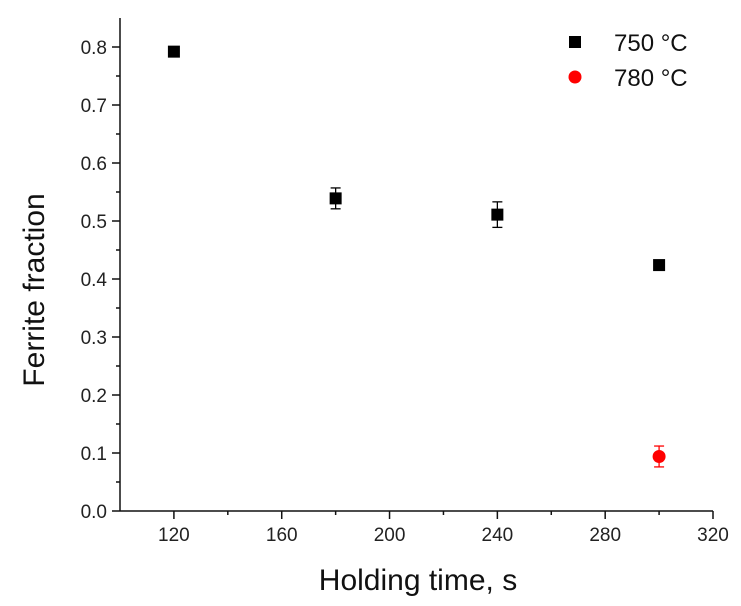  Describe the element at coordinates (651, 78) in the screenshot. I see `legend-label: 780 °C` at that location.